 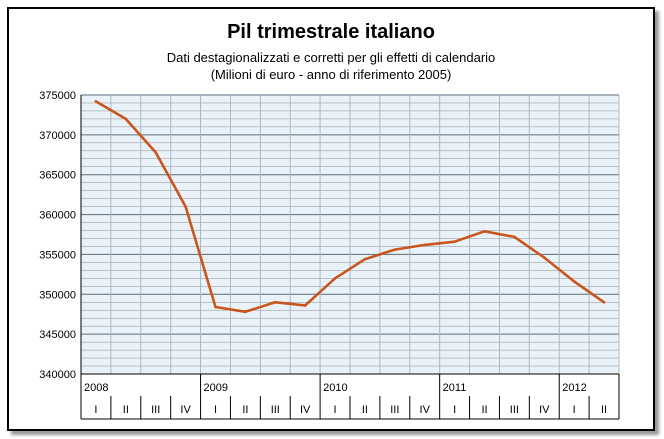 What do you see at coordinates (57, 216) in the screenshot?
I see `y-tick-label: 360000` at bounding box center [57, 216].